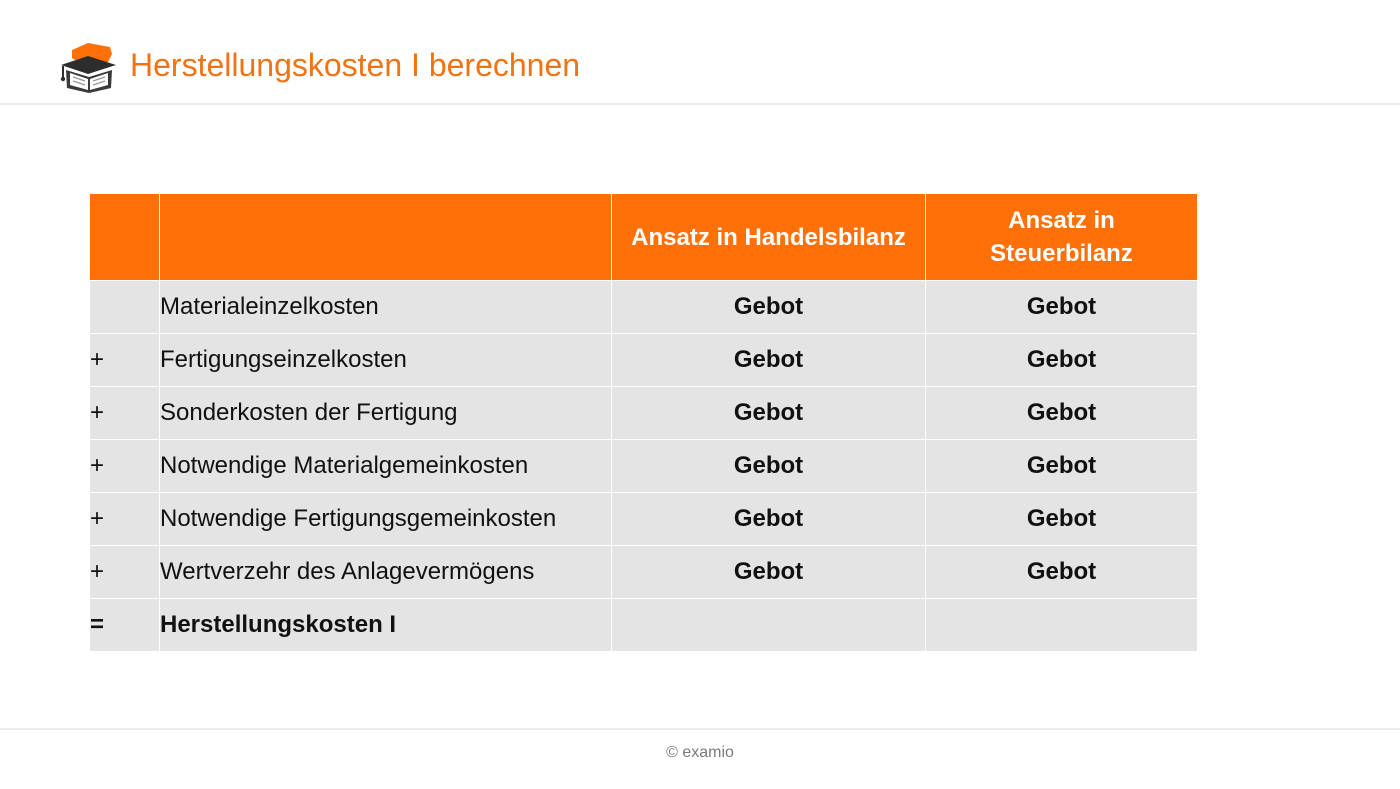 This screenshot has width=1400, height=789. Describe the element at coordinates (88, 68) in the screenshot. I see `graduation-cap-book-icon` at that location.